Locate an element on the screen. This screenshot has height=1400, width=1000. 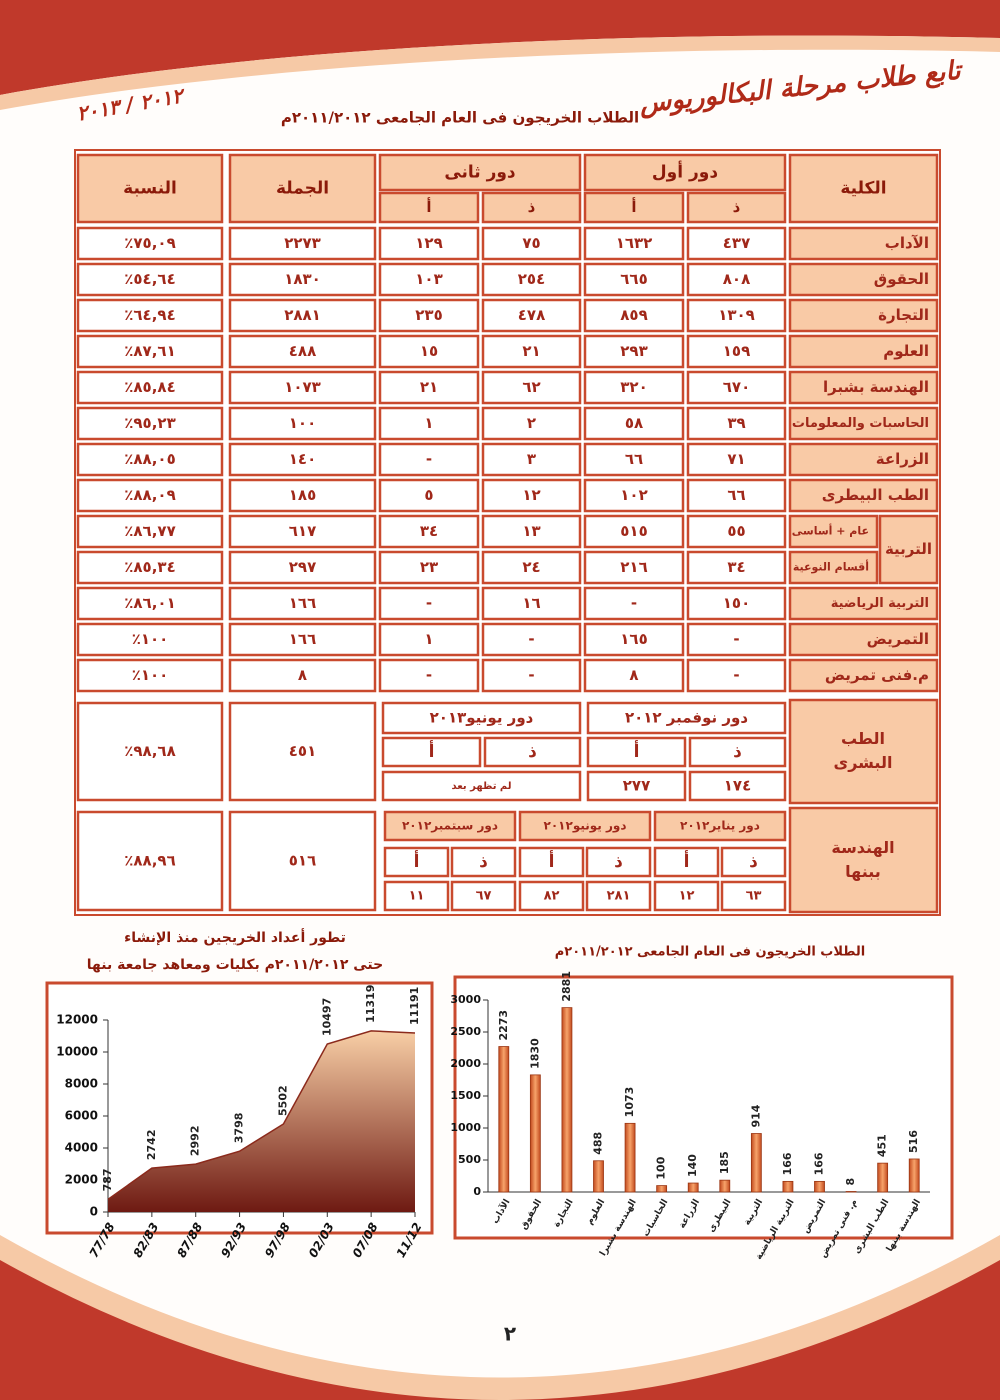
cell-text: ١٥٠ is located at coordinates (736, 603).